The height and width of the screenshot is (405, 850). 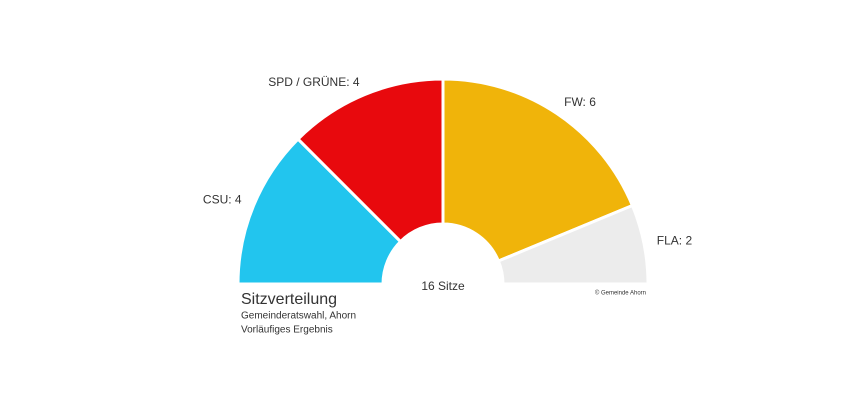 I want to click on chart-subtitle: Vorläufiges Ergebnis, so click(x=287, y=330).